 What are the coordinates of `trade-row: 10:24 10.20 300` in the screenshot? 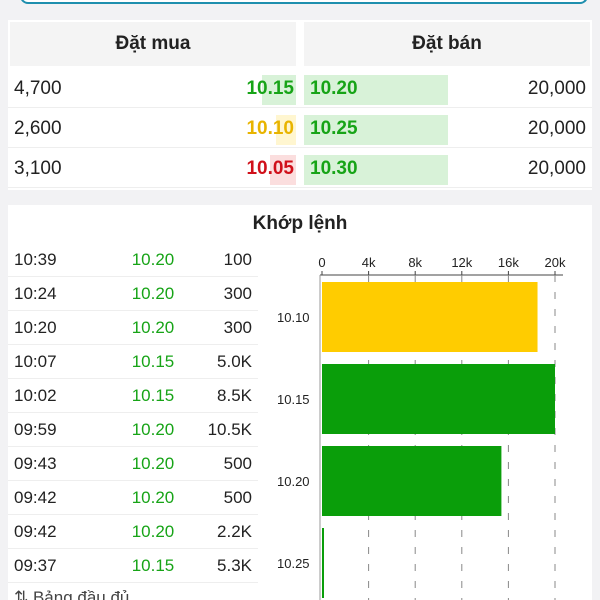 It's located at (133, 294).